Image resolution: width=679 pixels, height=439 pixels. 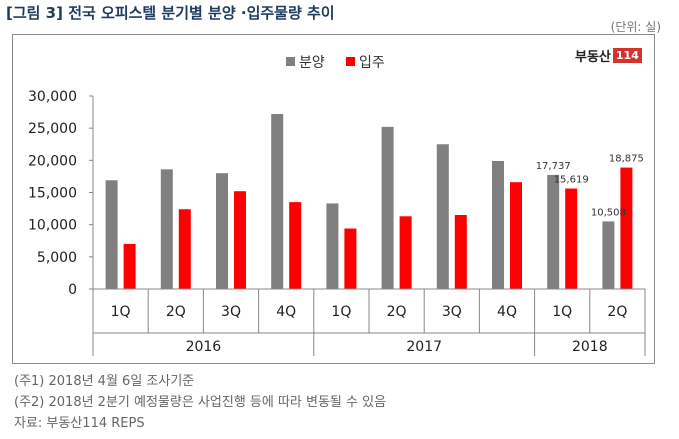 I want to click on y-tick-label: 0, so click(x=72, y=290).